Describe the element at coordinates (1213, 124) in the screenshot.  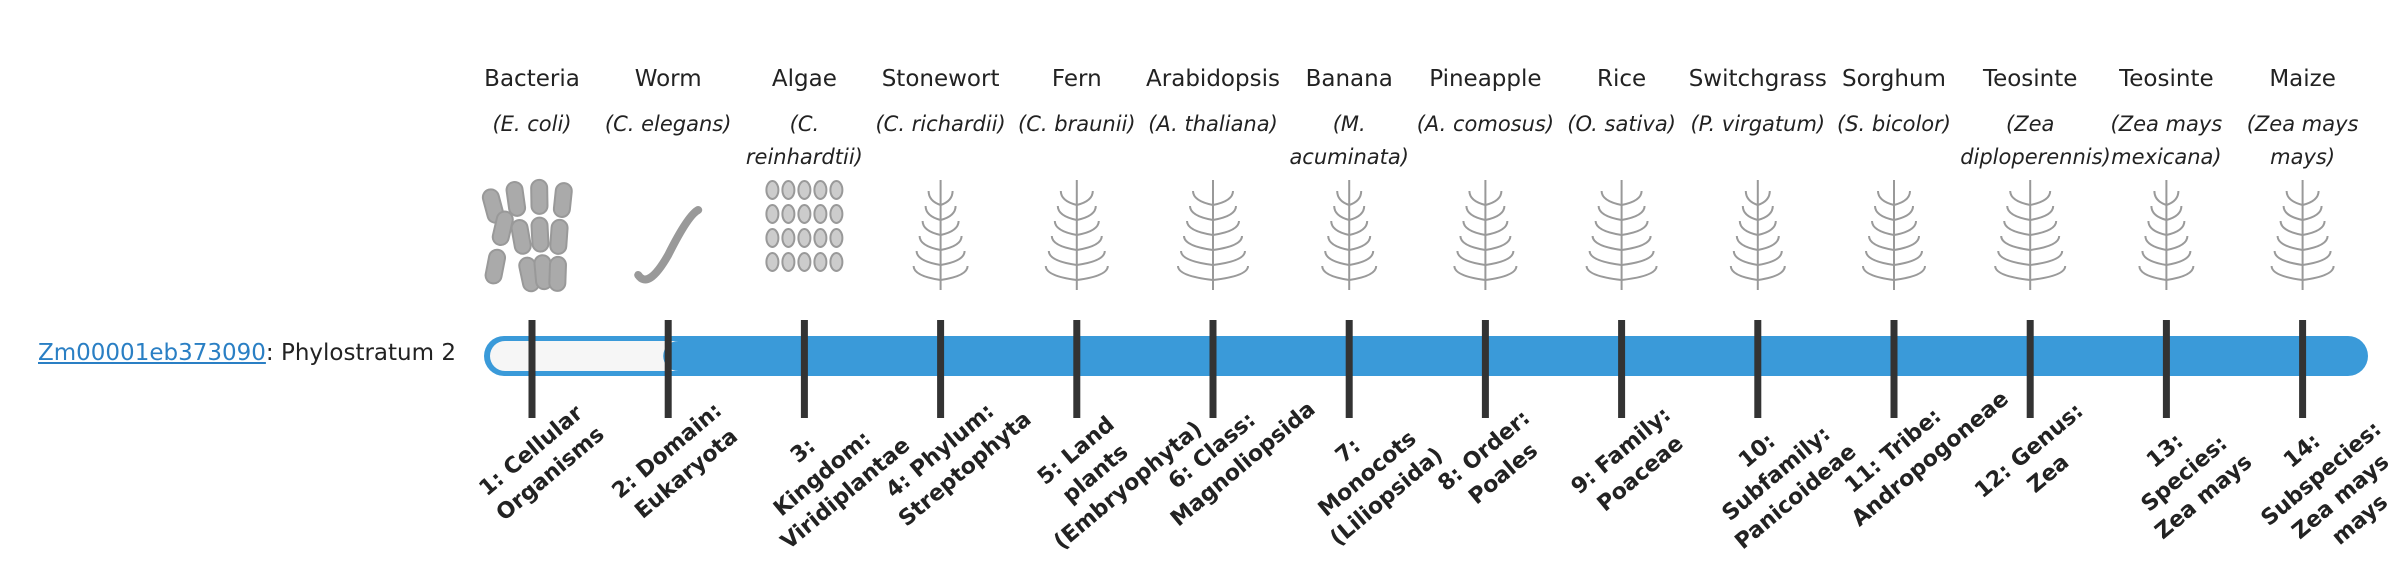
I see `species-name: (A. thaliana)` at that location.